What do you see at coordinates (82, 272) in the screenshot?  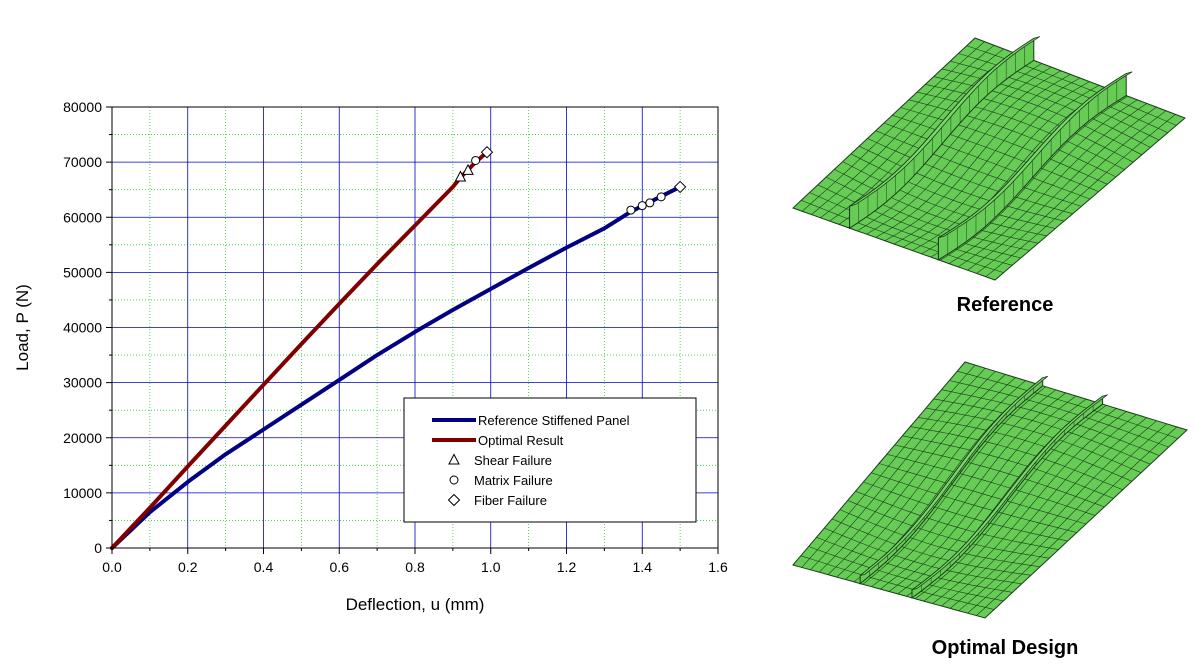 I see `y-tick-label: 50000` at bounding box center [82, 272].